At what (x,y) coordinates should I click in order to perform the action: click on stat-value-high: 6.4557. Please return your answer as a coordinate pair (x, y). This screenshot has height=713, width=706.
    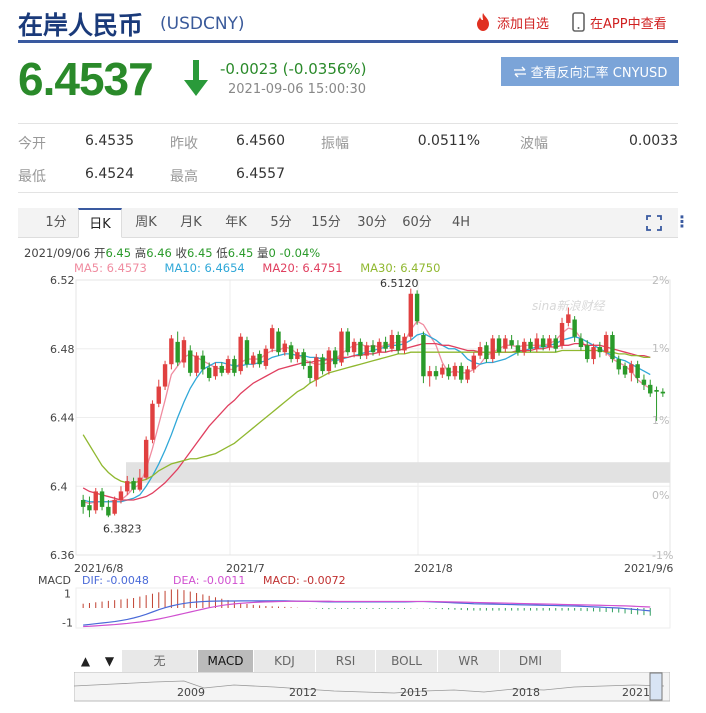
    Looking at the image, I should click on (260, 174).